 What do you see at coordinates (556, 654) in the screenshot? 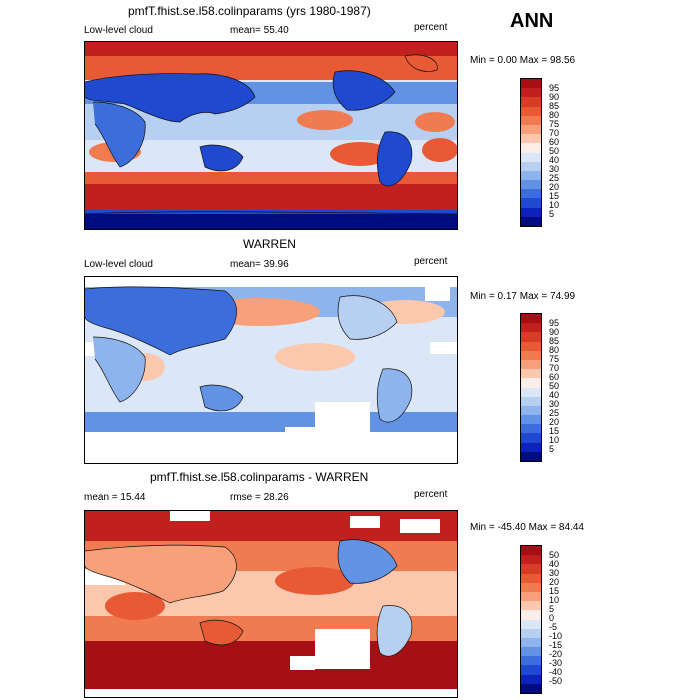
I see `colorbar-label: -20` at bounding box center [556, 654].